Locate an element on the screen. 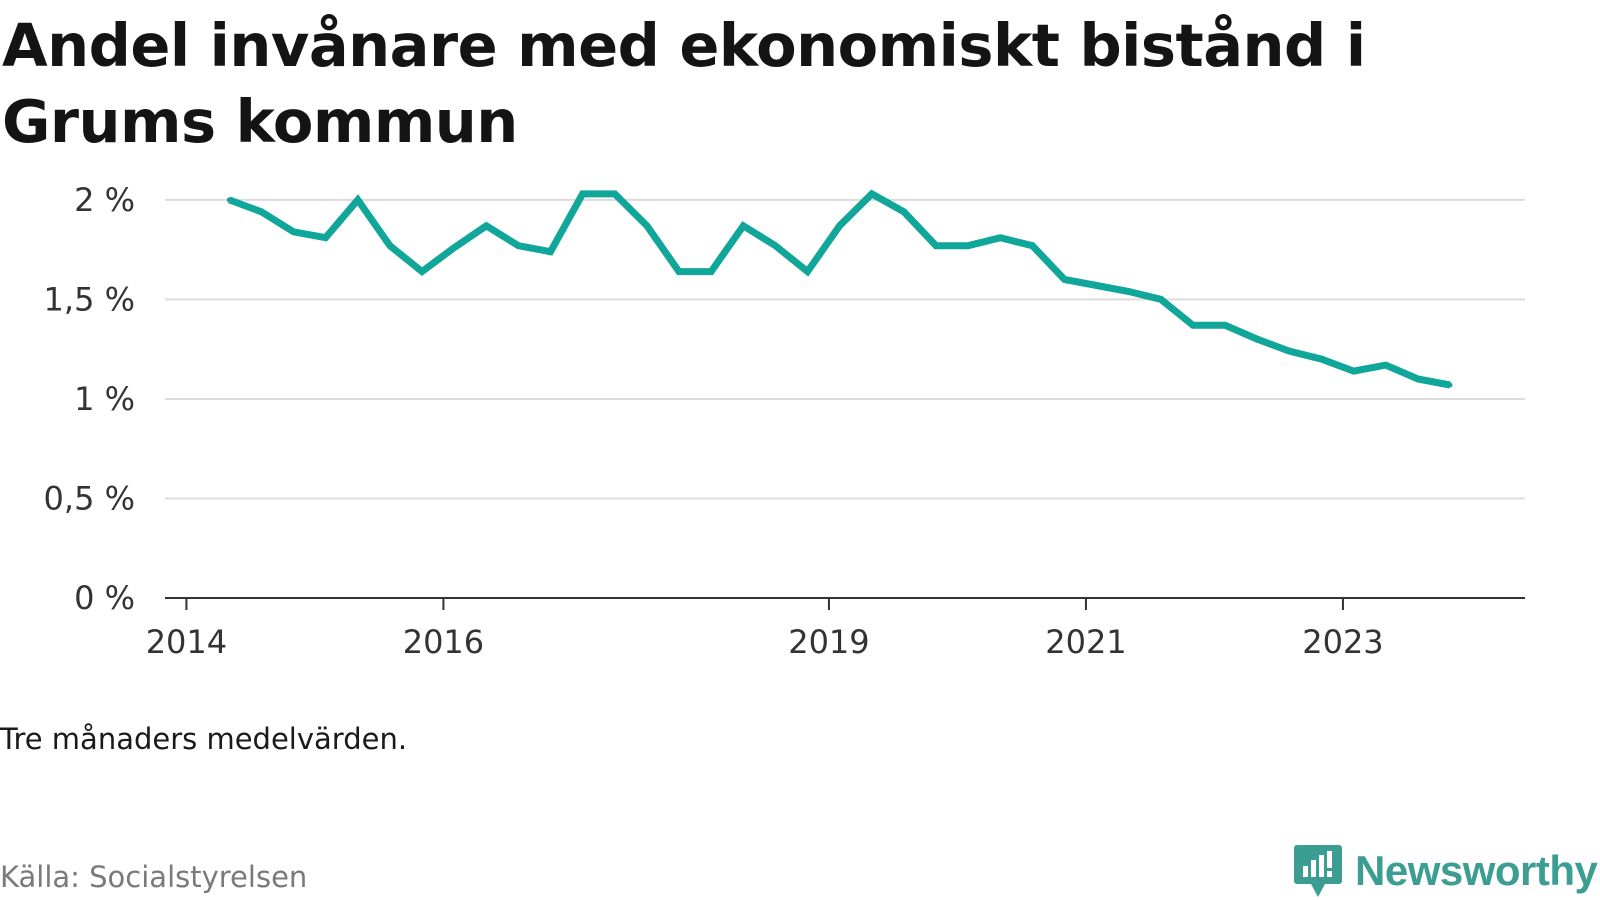  brand-name: Newsworthy is located at coordinates (1476, 870).